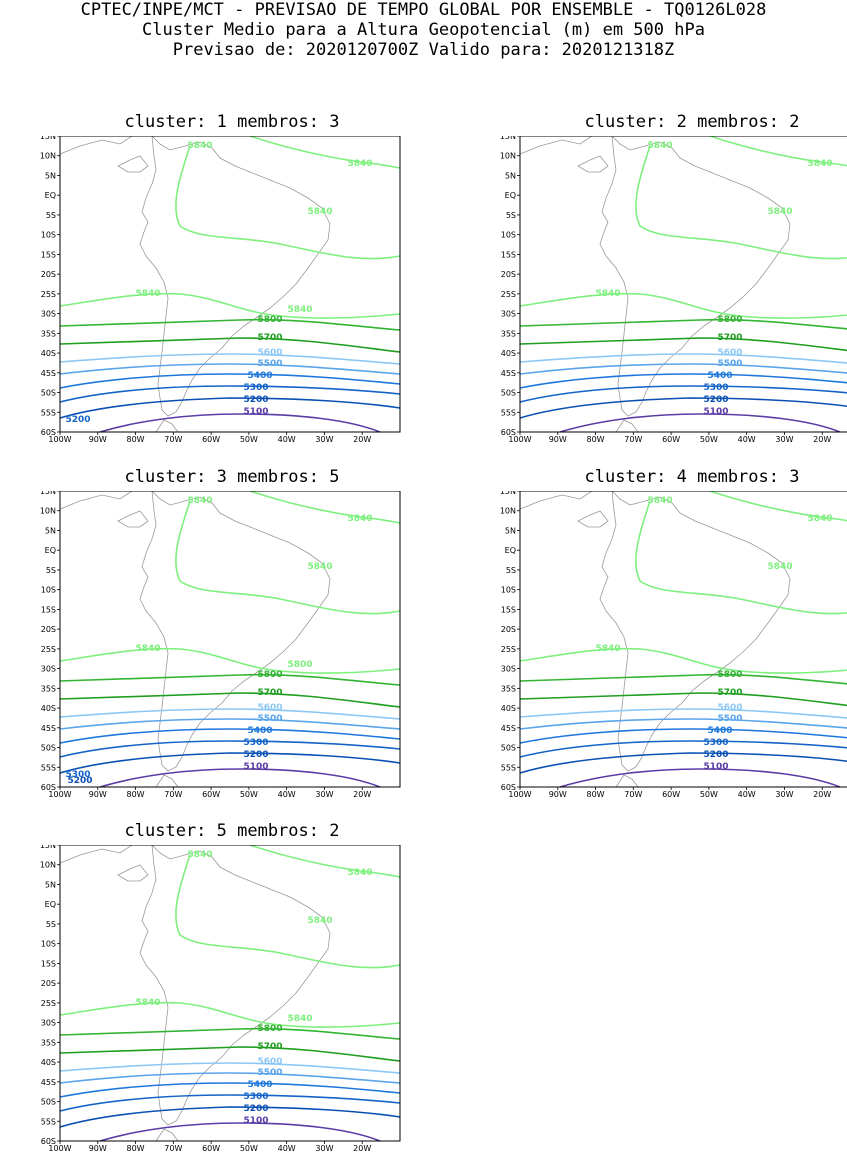 This screenshot has width=847, height=1157. What do you see at coordinates (508, 274) in the screenshot?
I see `lat-label: 20S` at bounding box center [508, 274].